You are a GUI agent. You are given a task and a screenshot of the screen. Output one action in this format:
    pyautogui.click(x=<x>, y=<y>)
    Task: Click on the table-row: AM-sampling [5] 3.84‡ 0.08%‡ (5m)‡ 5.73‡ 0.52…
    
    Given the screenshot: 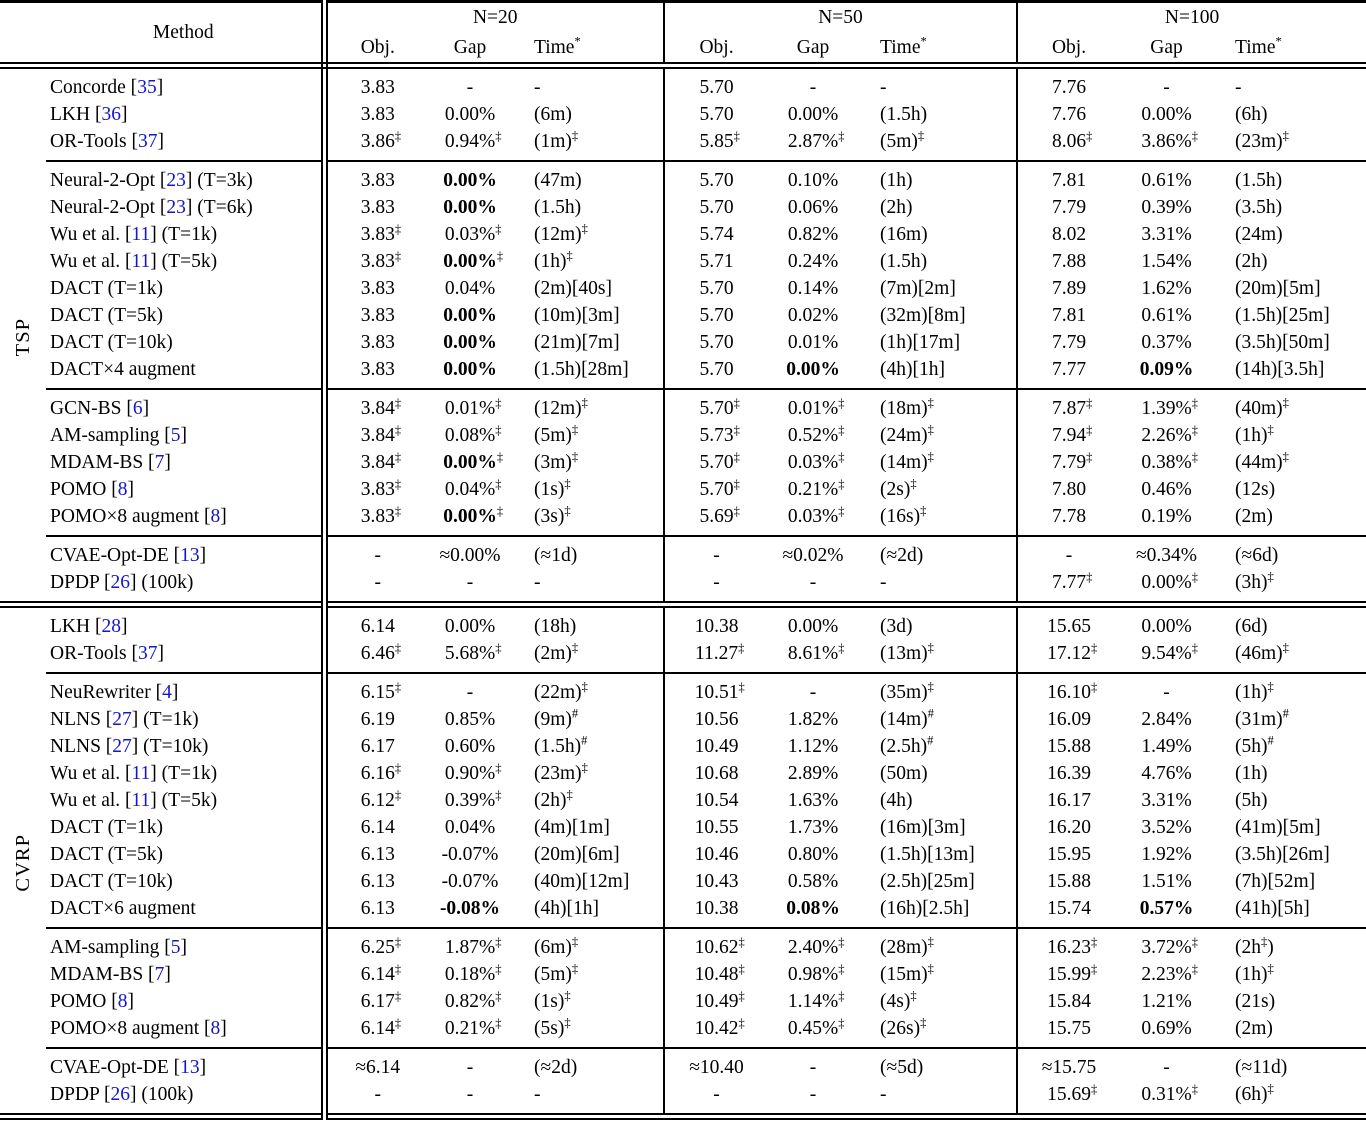 What is the action you would take?
    pyautogui.click(x=683, y=435)
    